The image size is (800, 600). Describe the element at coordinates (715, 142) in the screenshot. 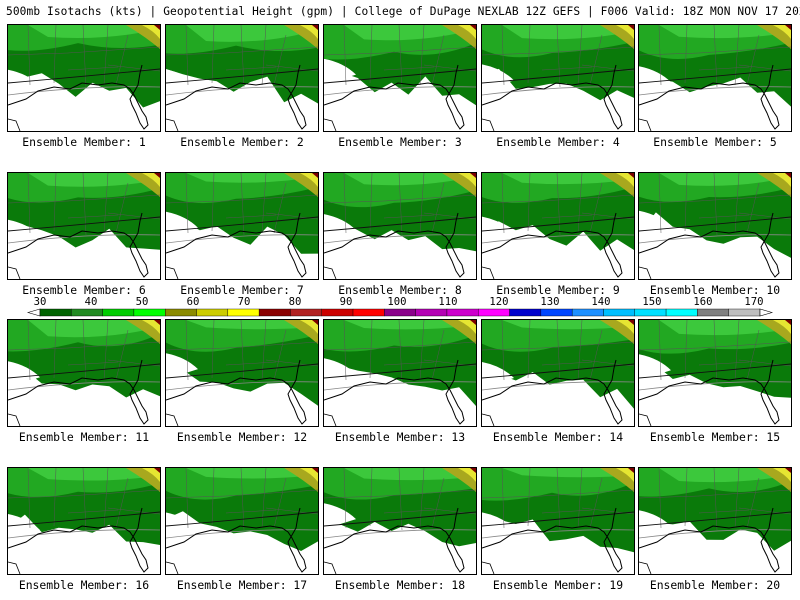

I see `ensemble-member-label: Ensemble Member: 5` at that location.